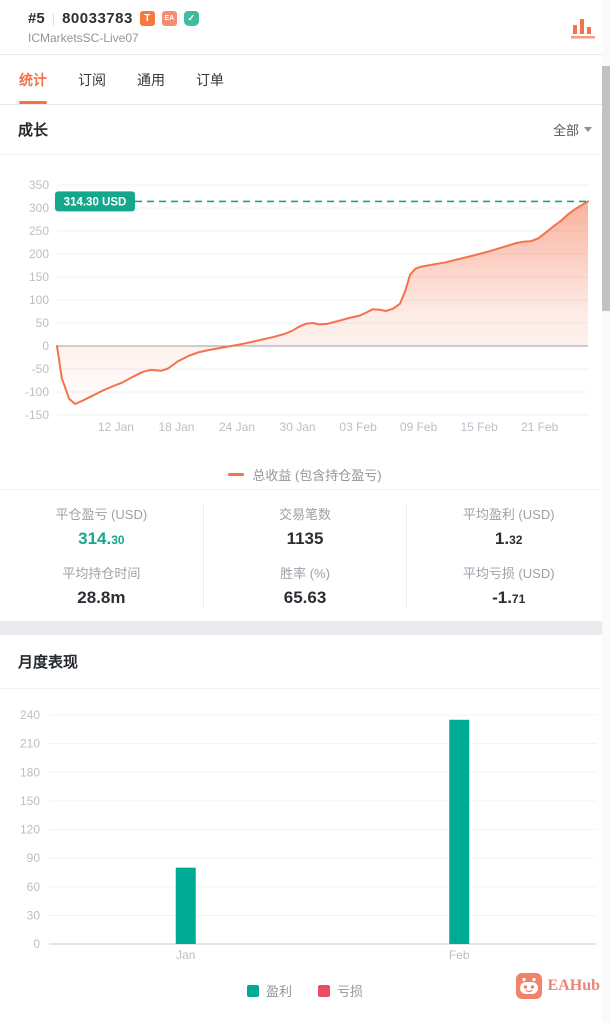 The image size is (610, 1021). What do you see at coordinates (606, 510) in the screenshot?
I see `page-scrollbar` at bounding box center [606, 510].